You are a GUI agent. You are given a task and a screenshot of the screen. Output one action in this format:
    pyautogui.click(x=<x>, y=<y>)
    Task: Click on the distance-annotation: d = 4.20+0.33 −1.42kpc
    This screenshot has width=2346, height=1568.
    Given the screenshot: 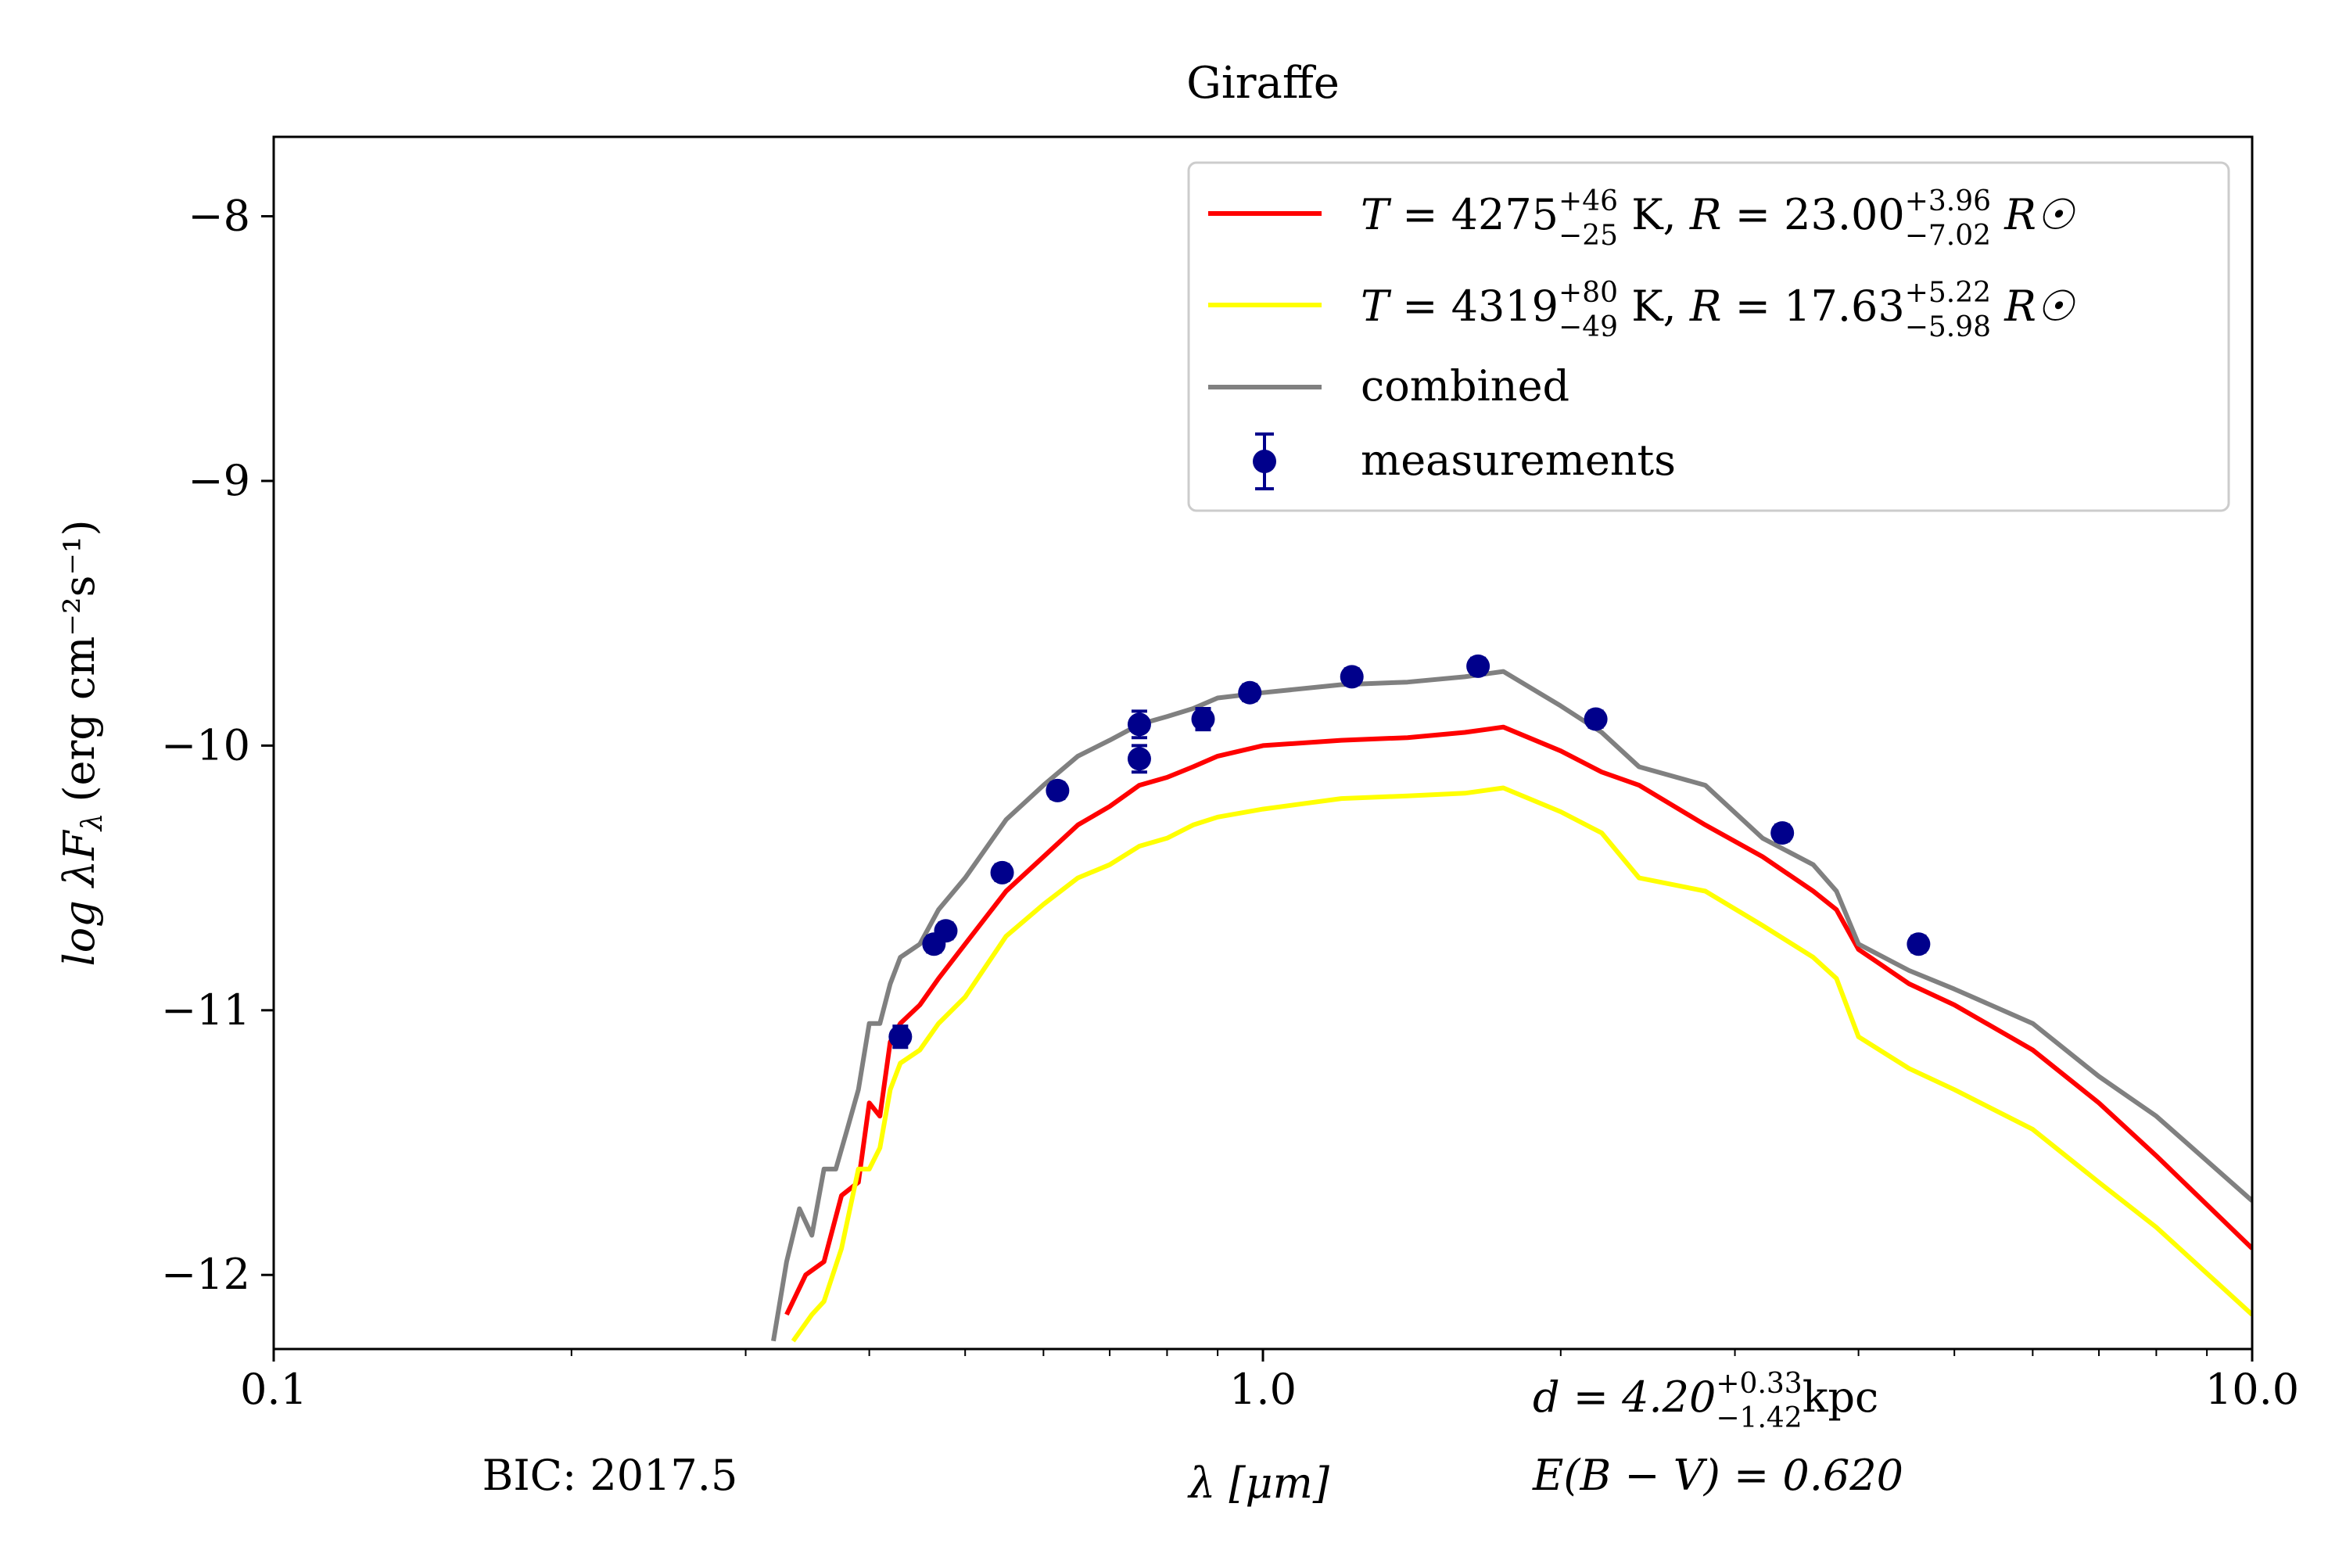 What is the action you would take?
    pyautogui.click(x=1706, y=1401)
    